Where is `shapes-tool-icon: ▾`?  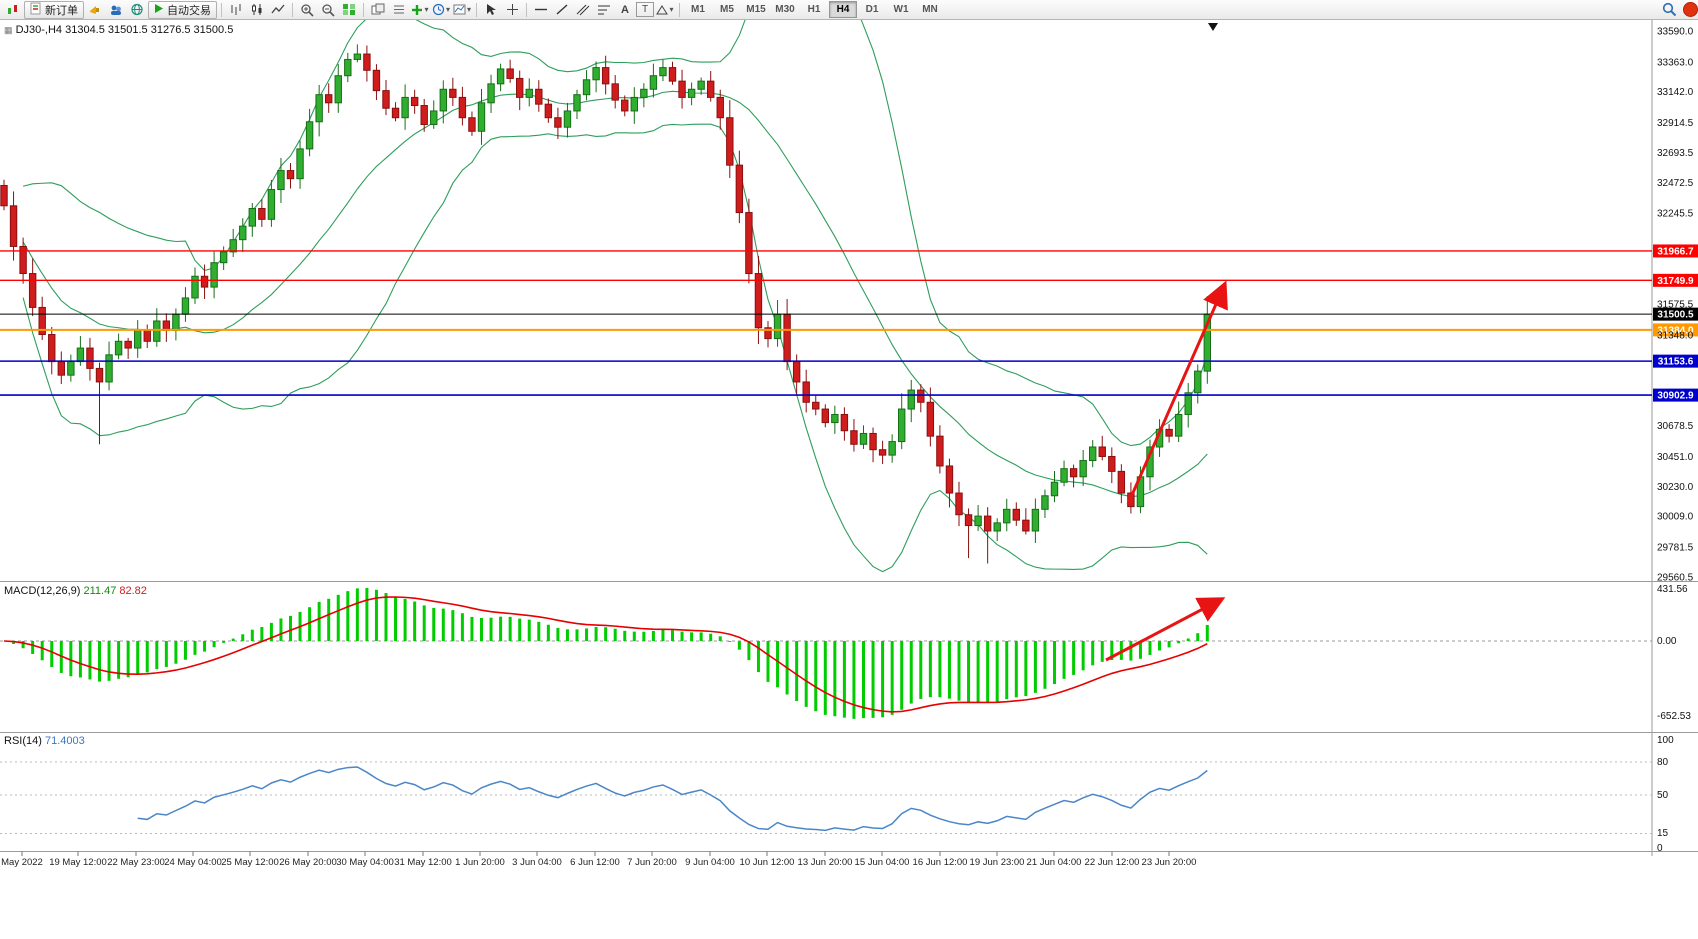 shapes-tool-icon: ▾ is located at coordinates (665, 10).